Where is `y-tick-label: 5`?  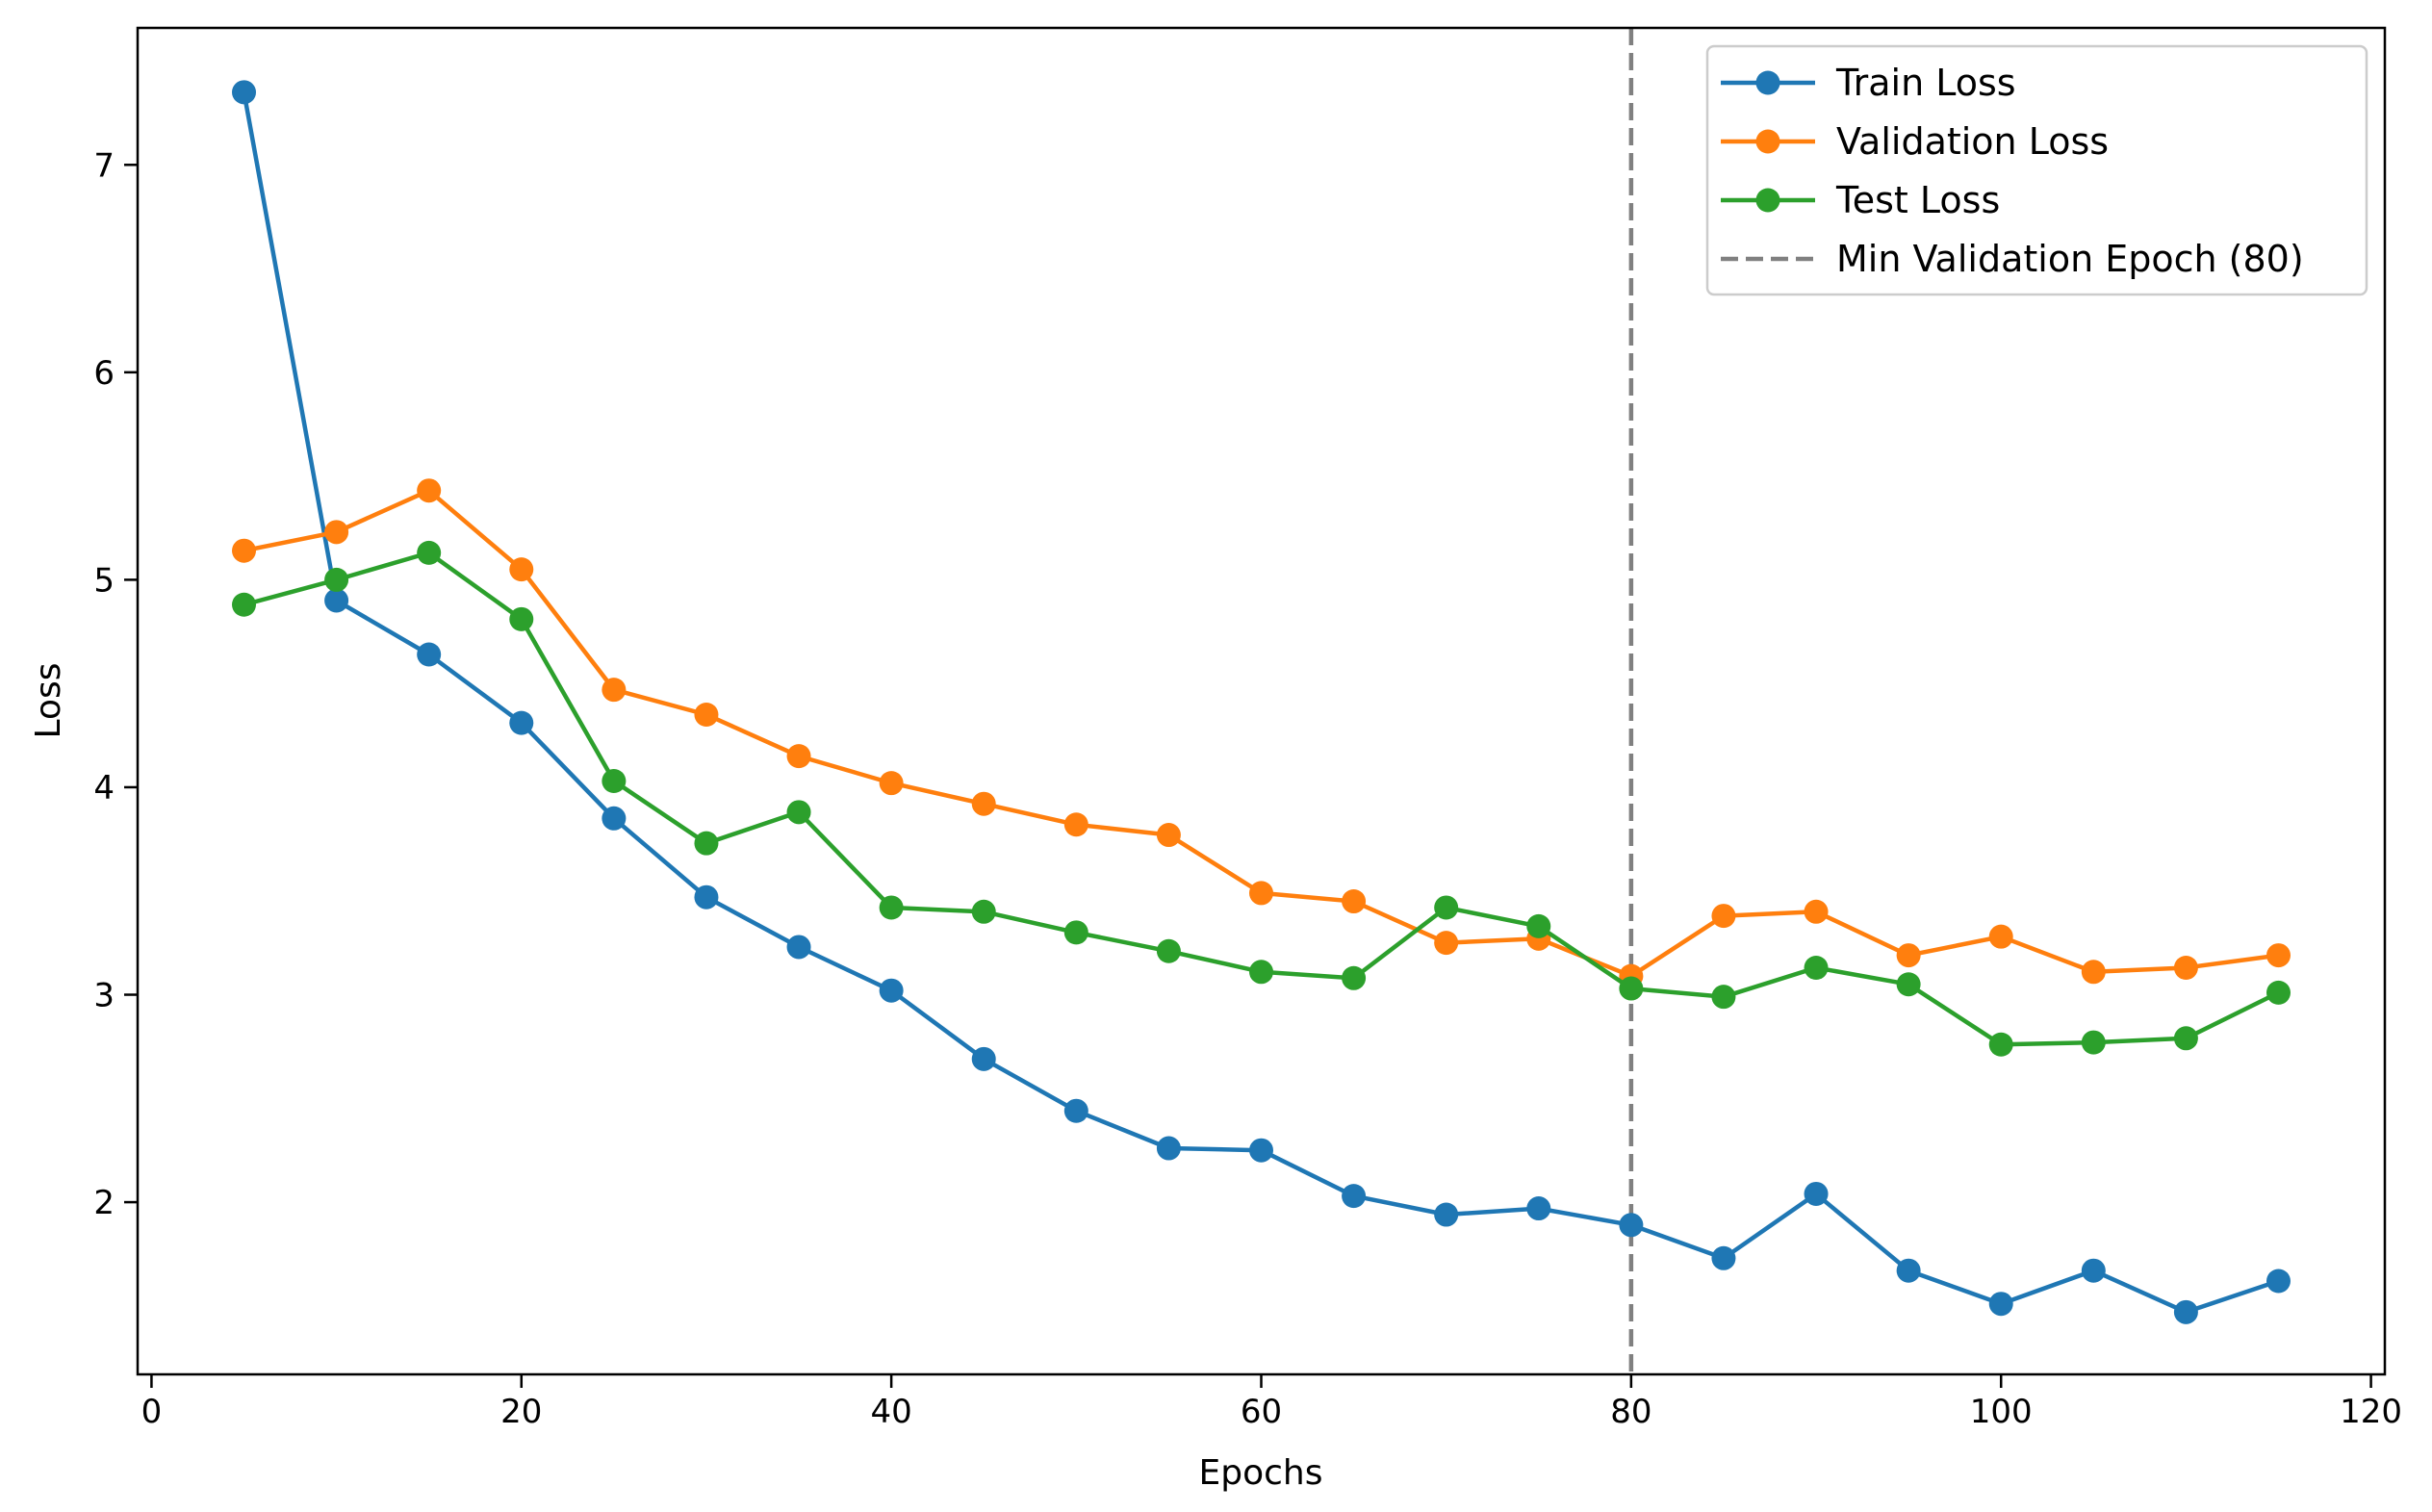 y-tick-label: 5 is located at coordinates (104, 580).